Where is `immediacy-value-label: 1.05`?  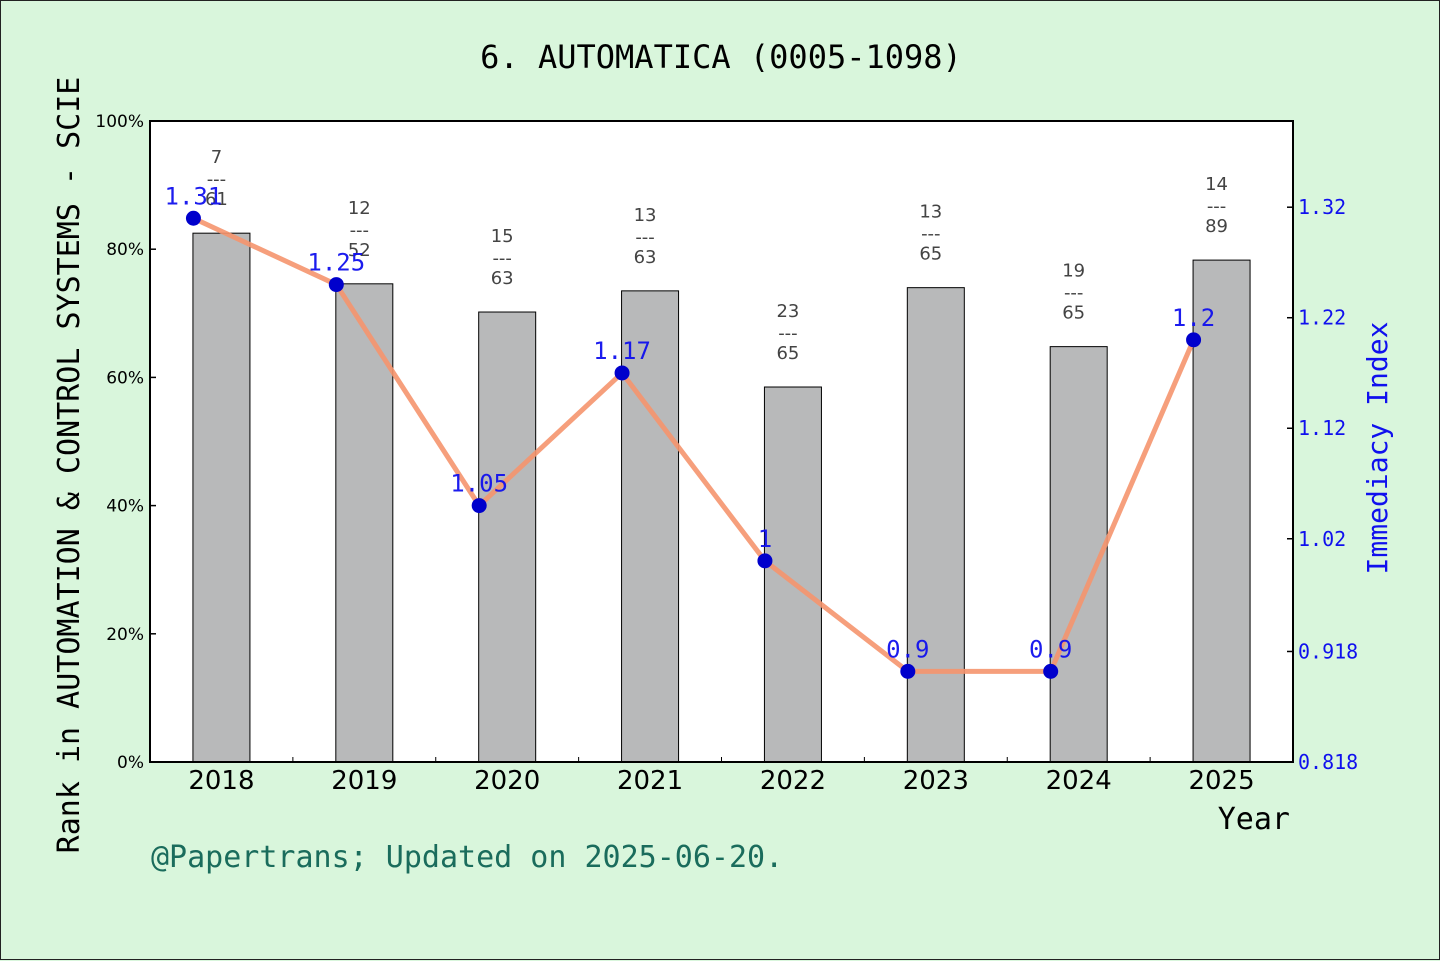
immediacy-value-label: 1.05 is located at coordinates (479, 484).